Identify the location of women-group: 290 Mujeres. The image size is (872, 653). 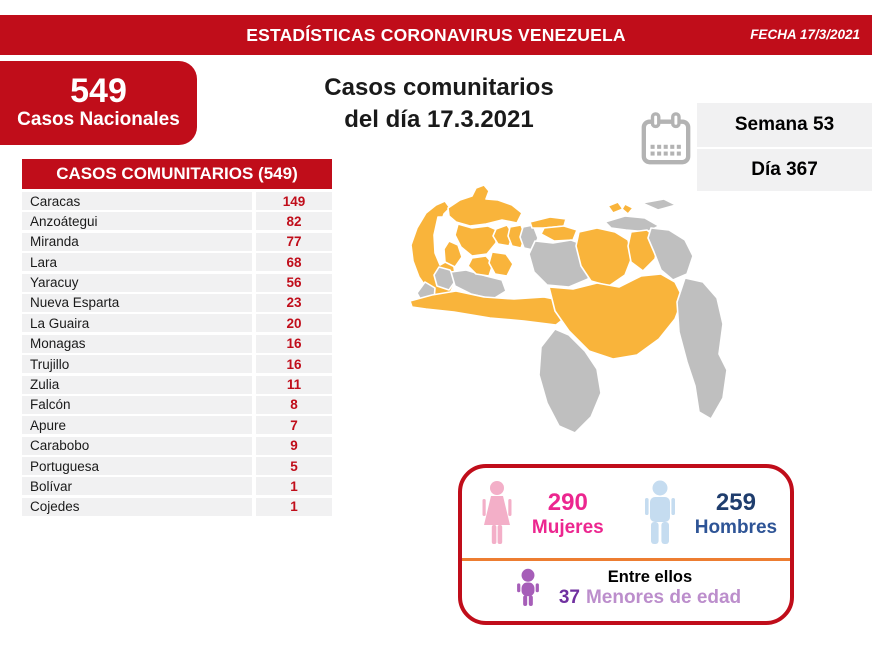
(539, 515).